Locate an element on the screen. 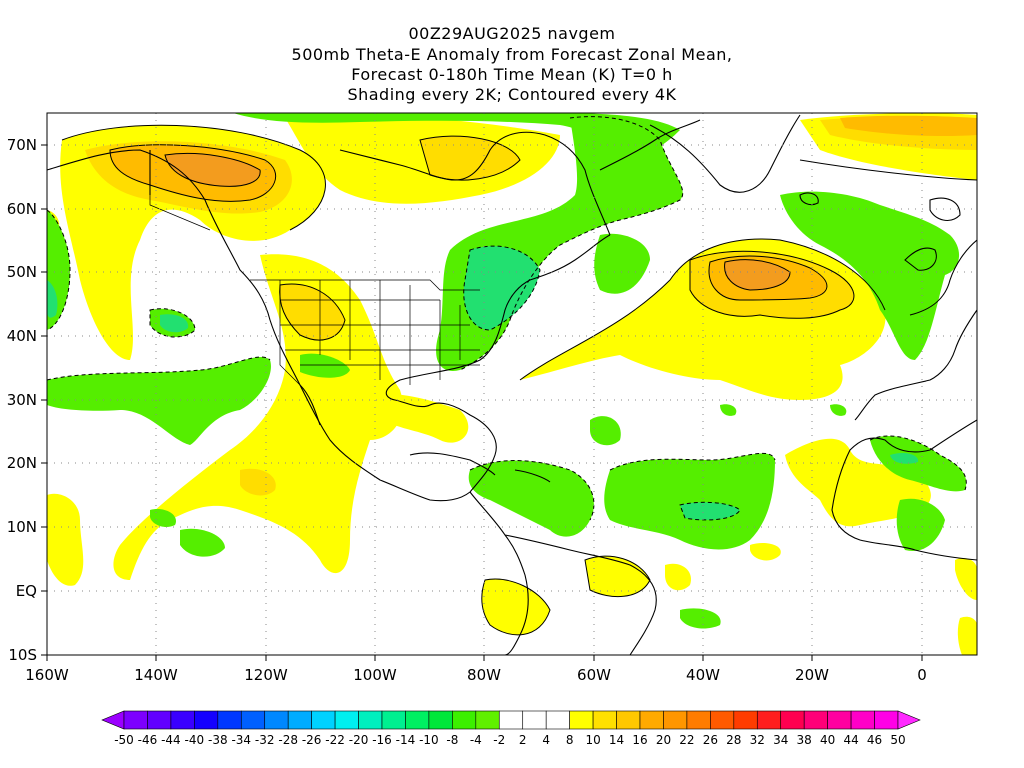 This screenshot has height=768, width=1024. colorbar-label: 4 is located at coordinates (546, 740).